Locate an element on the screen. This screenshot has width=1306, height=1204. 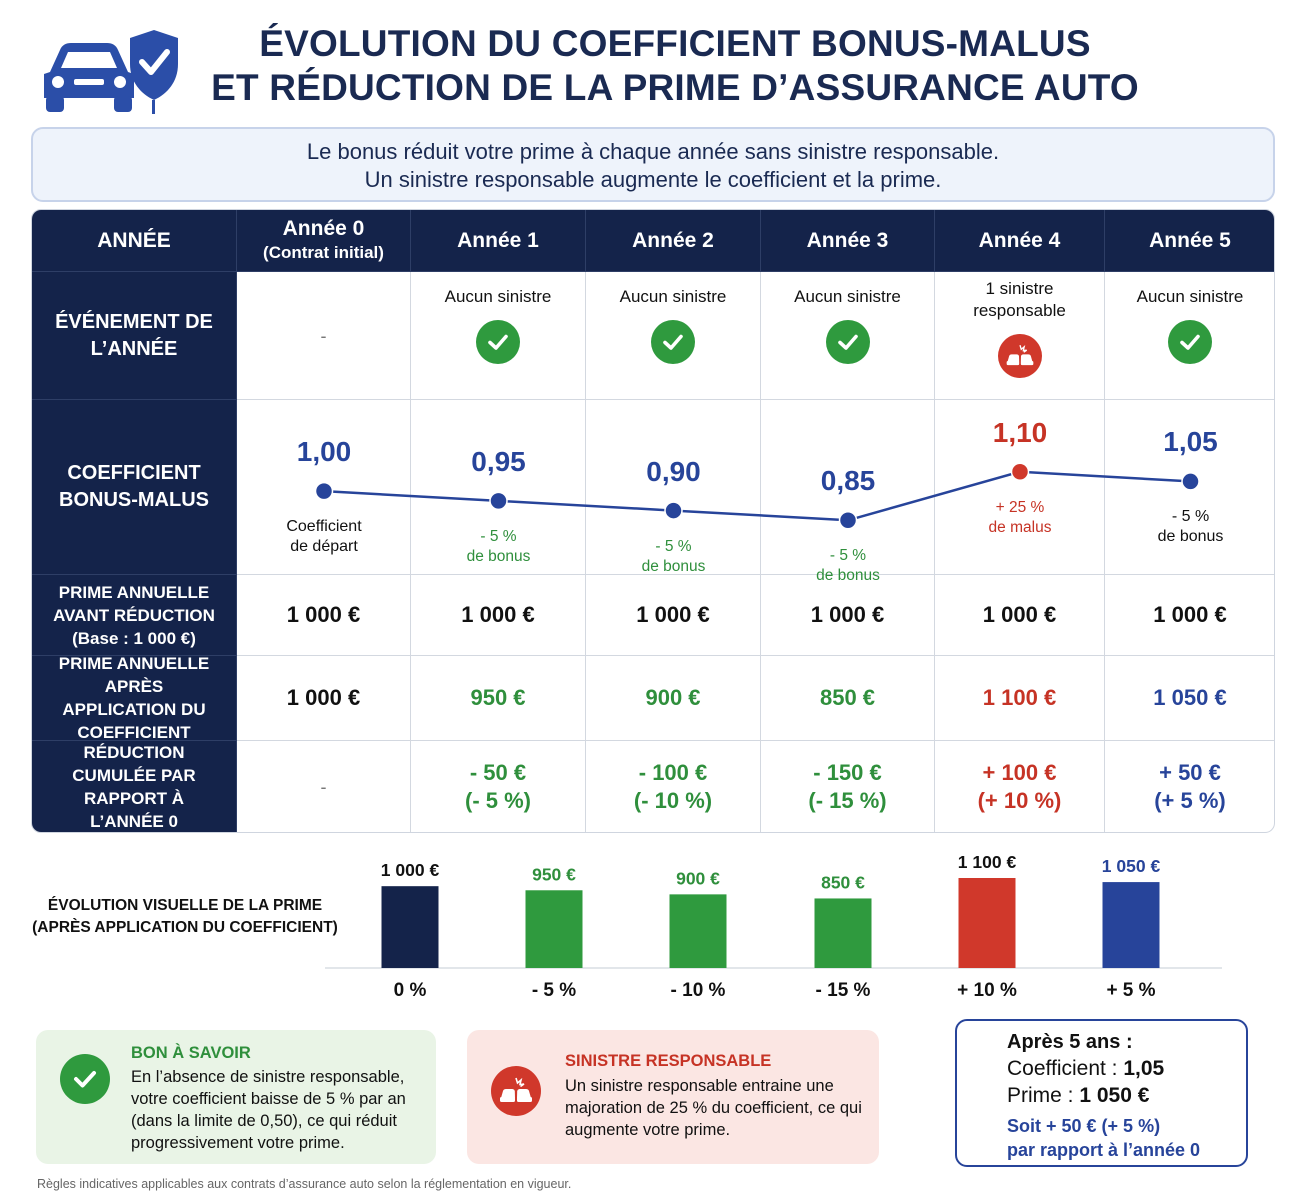
year-label: Année 3 is located at coordinates (847, 240).